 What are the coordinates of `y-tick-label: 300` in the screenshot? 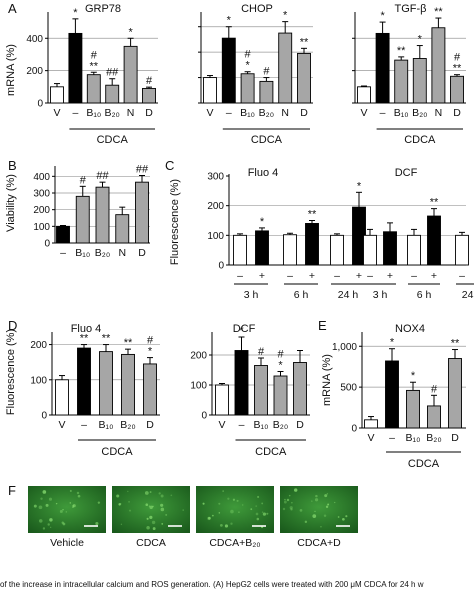 It's located at (41, 194).